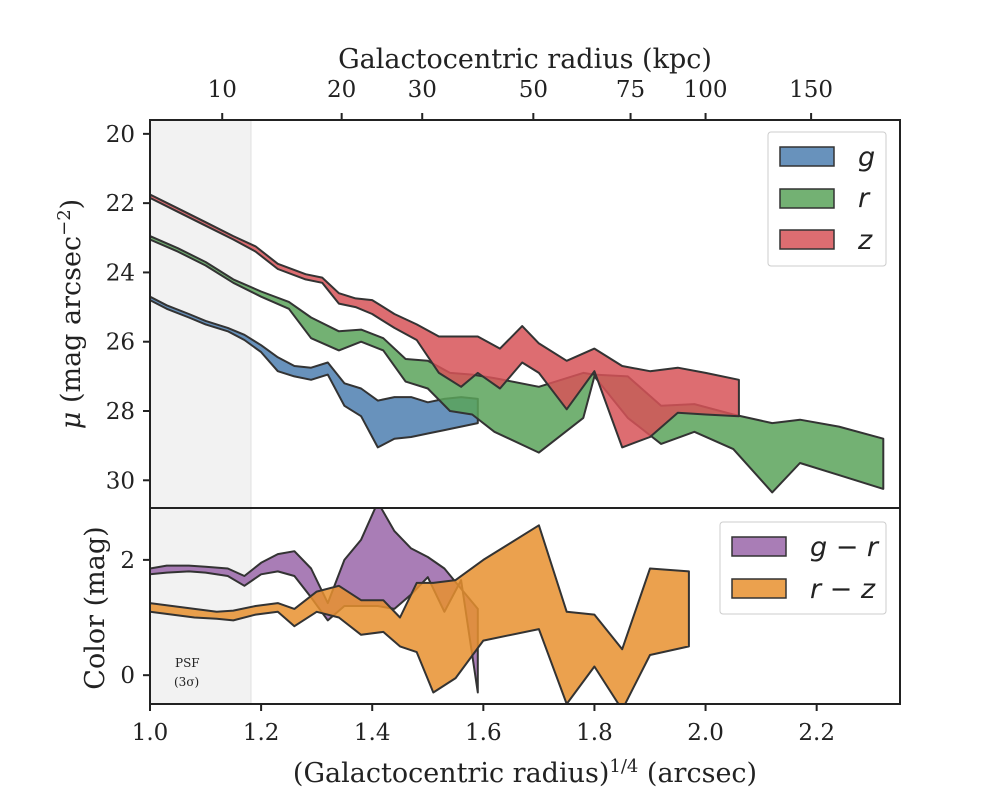 The width and height of the screenshot is (1000, 800). Describe the element at coordinates (422, 90) in the screenshot. I see `top-tick-label: 30` at that location.